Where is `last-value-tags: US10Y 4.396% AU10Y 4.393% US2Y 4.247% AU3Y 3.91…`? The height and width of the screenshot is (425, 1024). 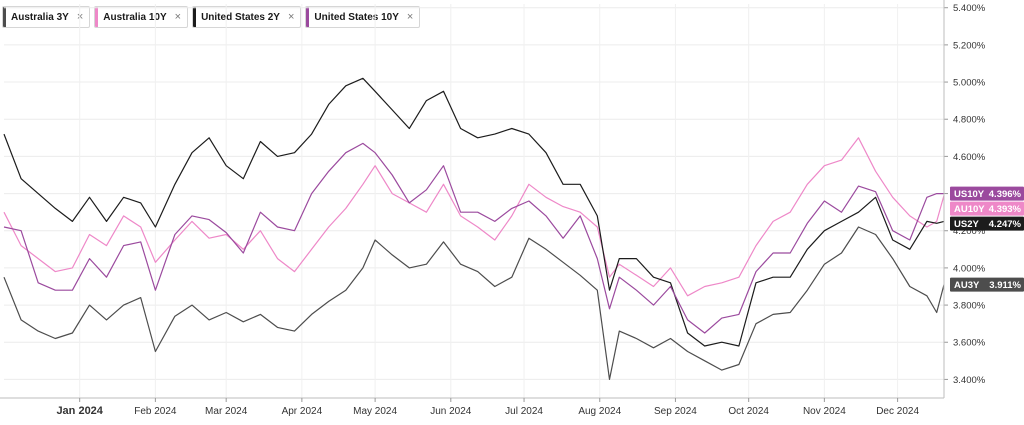 last-value-tags: US10Y 4.396% AU10Y 4.393% US2Y 4.247% AU3Y 3.91… is located at coordinates (987, 239).